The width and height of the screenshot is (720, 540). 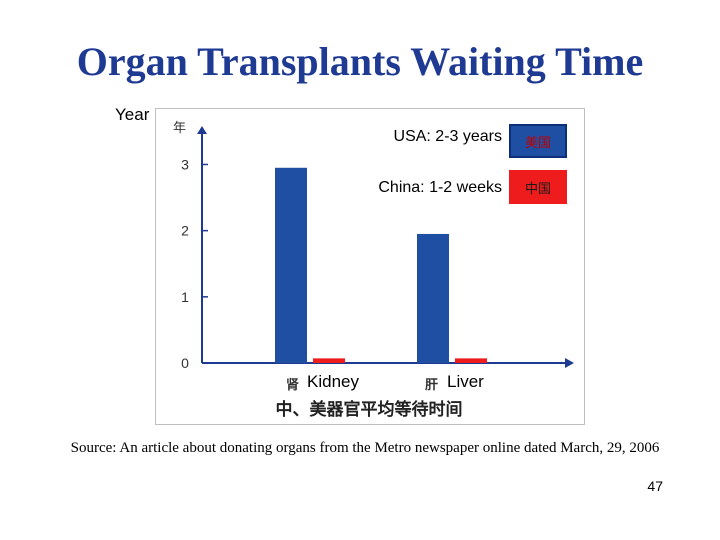 I want to click on y-tick-label: 1, so click(x=185, y=297).